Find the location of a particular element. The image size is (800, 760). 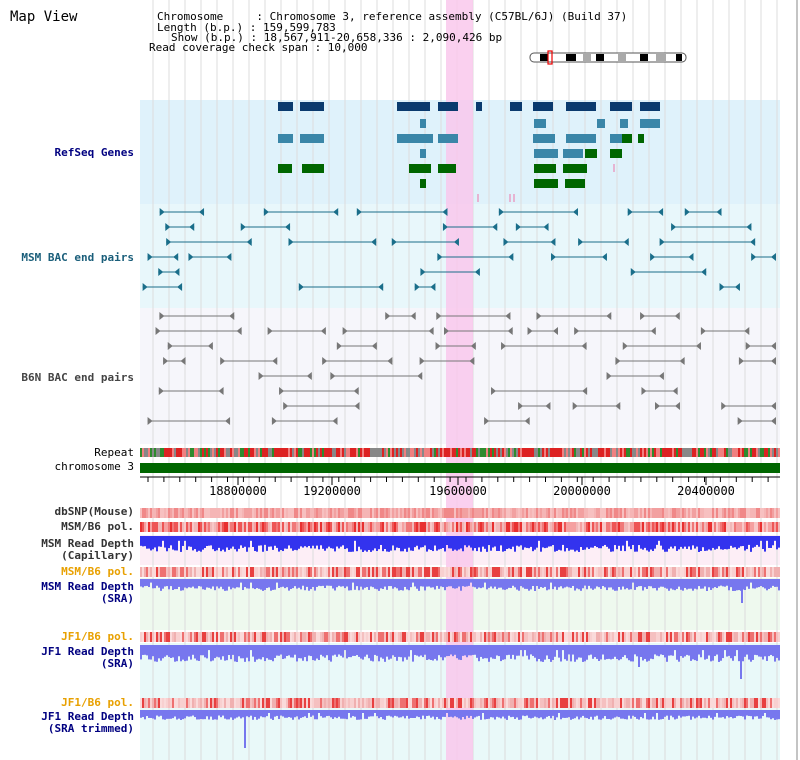

track-label-repeat: Repeat is located at coordinates (114, 452).